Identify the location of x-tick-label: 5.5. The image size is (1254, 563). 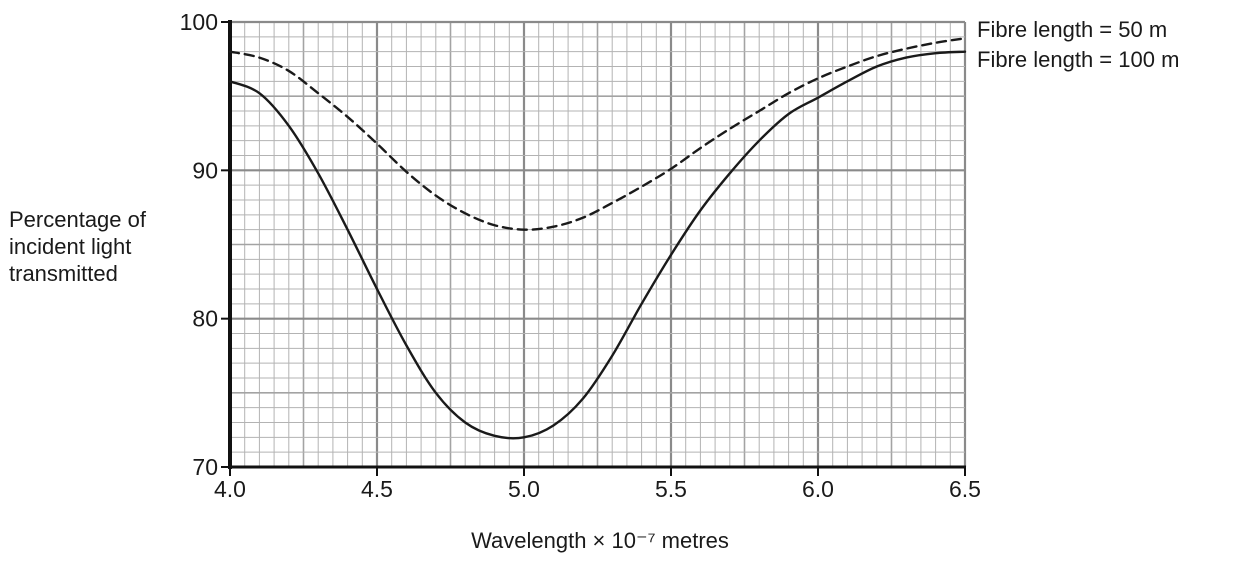
(671, 489).